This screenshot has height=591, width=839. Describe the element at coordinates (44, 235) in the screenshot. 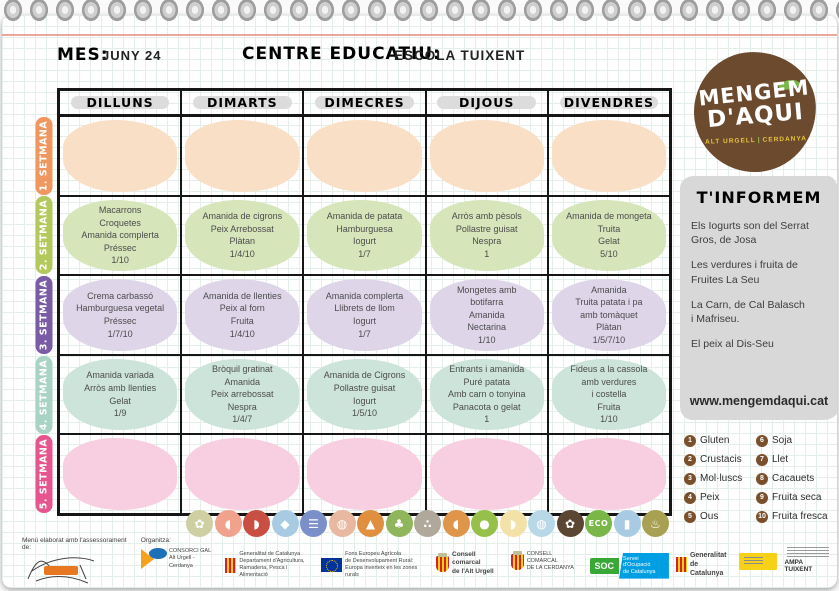

I see `week-2-badge: 2. SETMANA` at that location.